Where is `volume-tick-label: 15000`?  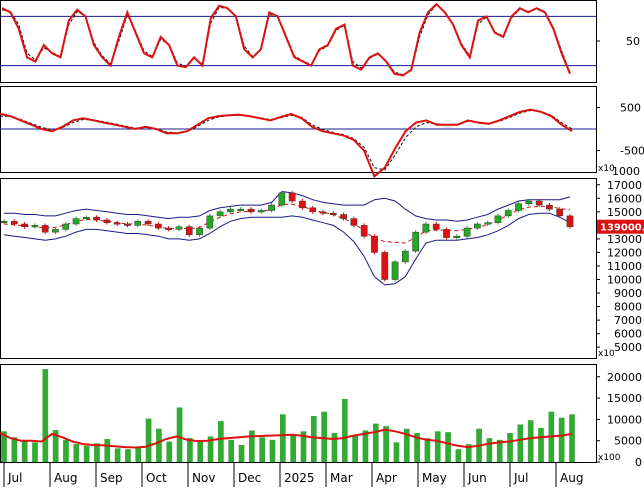 volume-tick-label: 15000 is located at coordinates (624, 398).